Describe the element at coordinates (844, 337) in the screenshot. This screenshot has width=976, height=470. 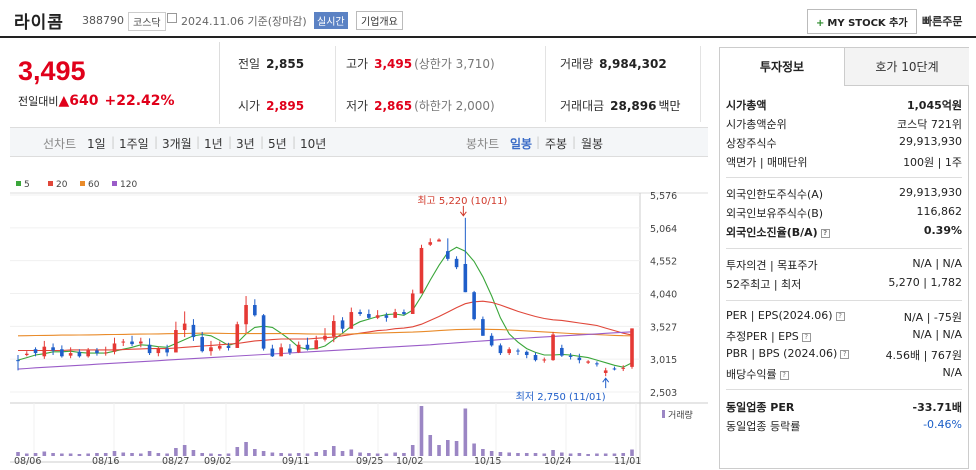
I see `info-row: 추정PER | EPS? N/A | N/A` at that location.